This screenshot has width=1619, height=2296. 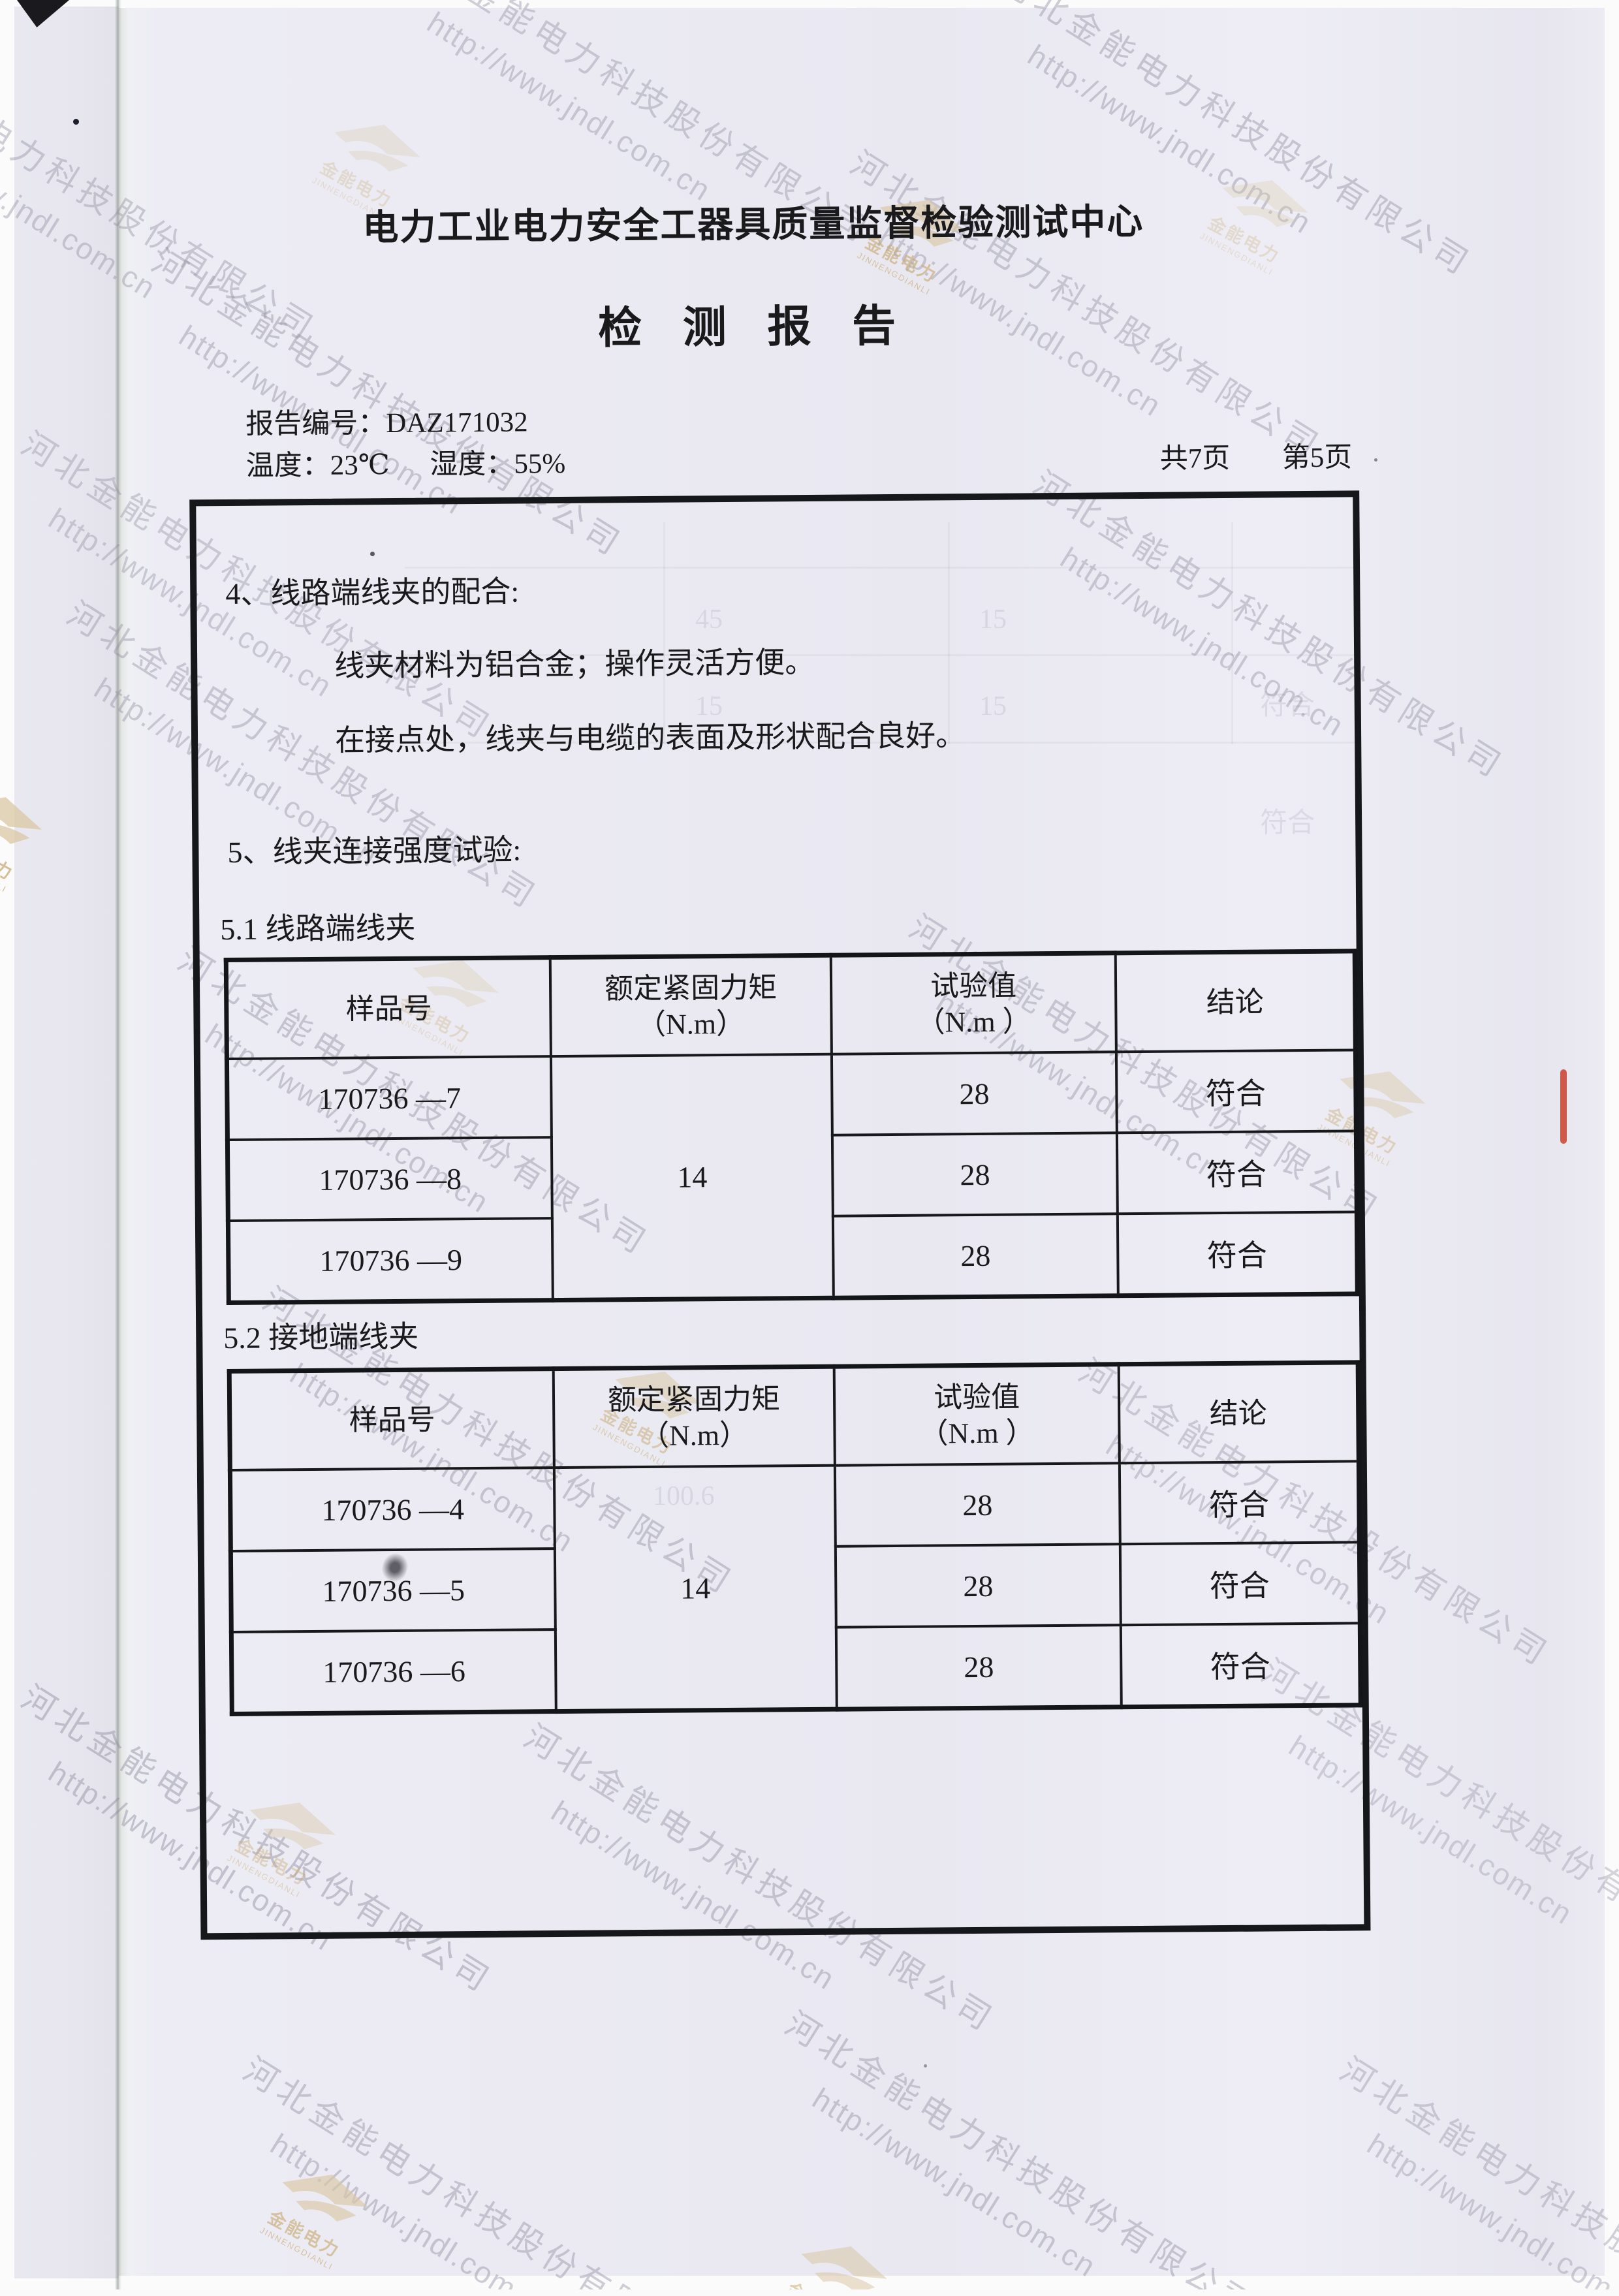 I want to click on red-edge-mark, so click(x=1564, y=1106).